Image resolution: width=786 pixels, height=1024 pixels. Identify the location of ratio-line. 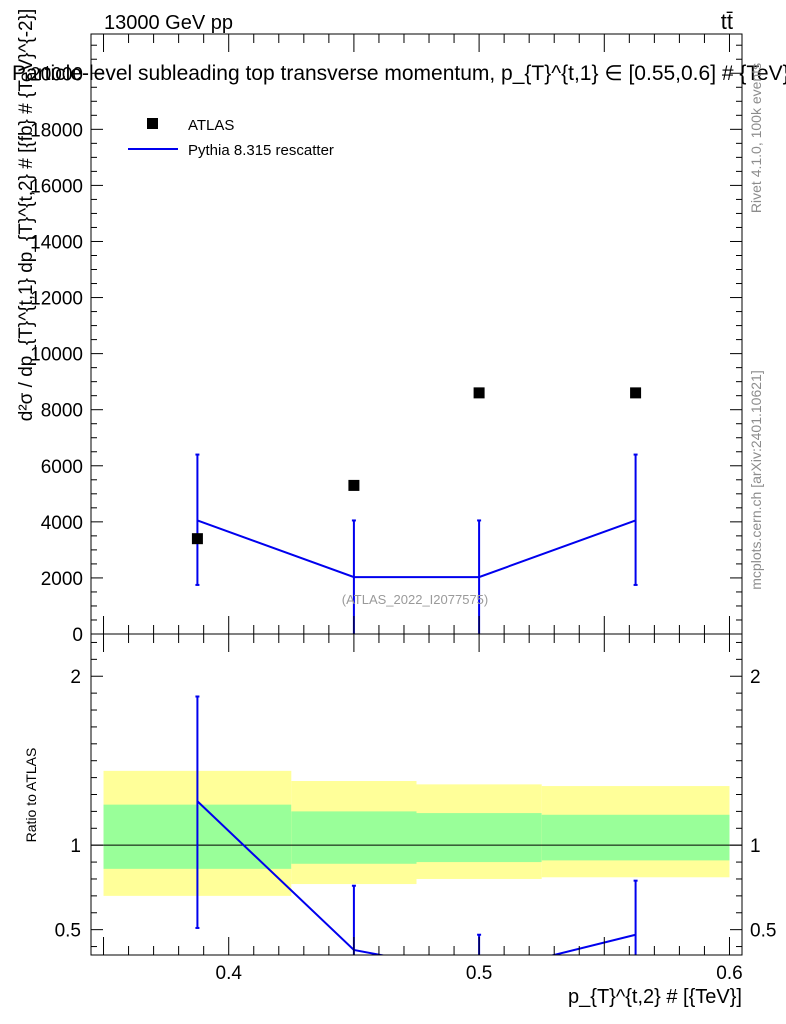
(416, 877).